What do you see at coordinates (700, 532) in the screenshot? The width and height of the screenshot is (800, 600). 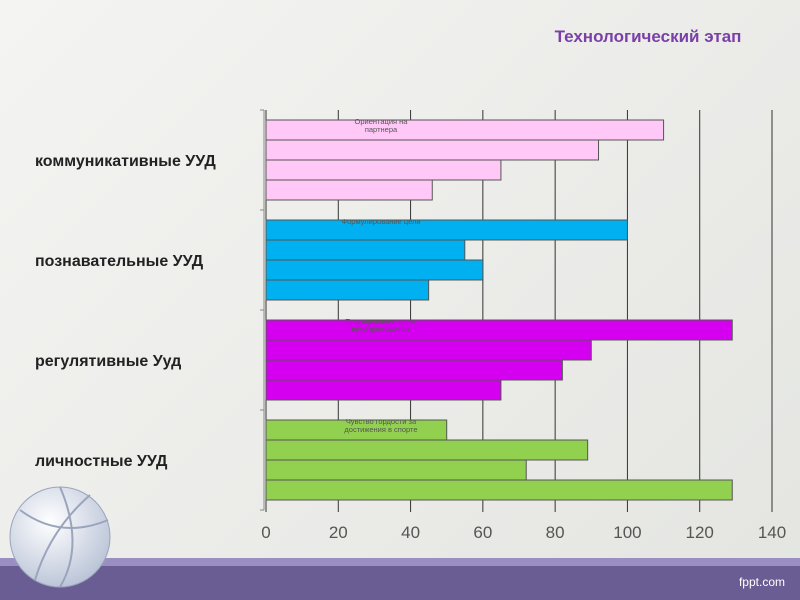 I see `x-tick-label: 120` at bounding box center [700, 532].